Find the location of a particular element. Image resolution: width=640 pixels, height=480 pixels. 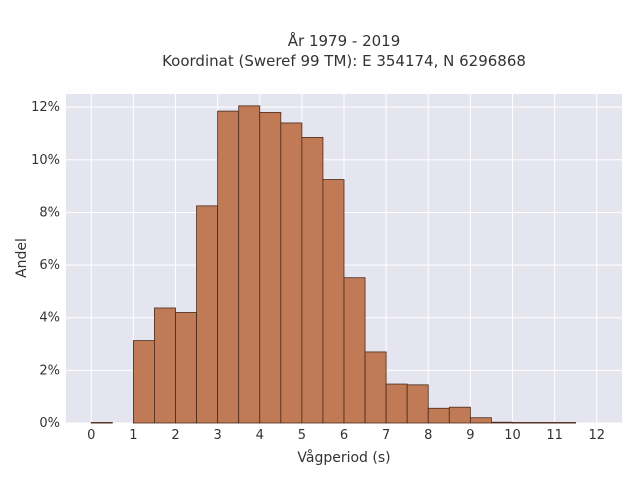

x-tick-label: 6 is located at coordinates (344, 435).